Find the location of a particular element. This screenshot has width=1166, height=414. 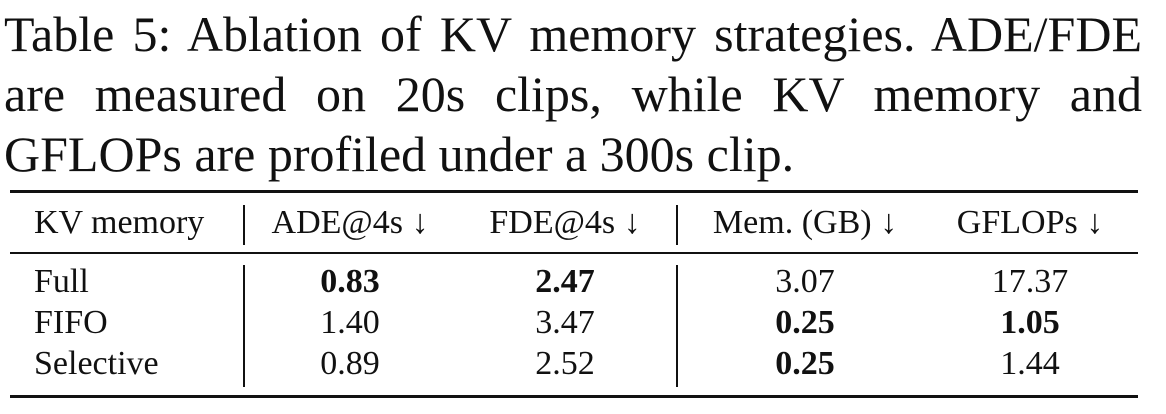

top-rule is located at coordinates (574, 191).